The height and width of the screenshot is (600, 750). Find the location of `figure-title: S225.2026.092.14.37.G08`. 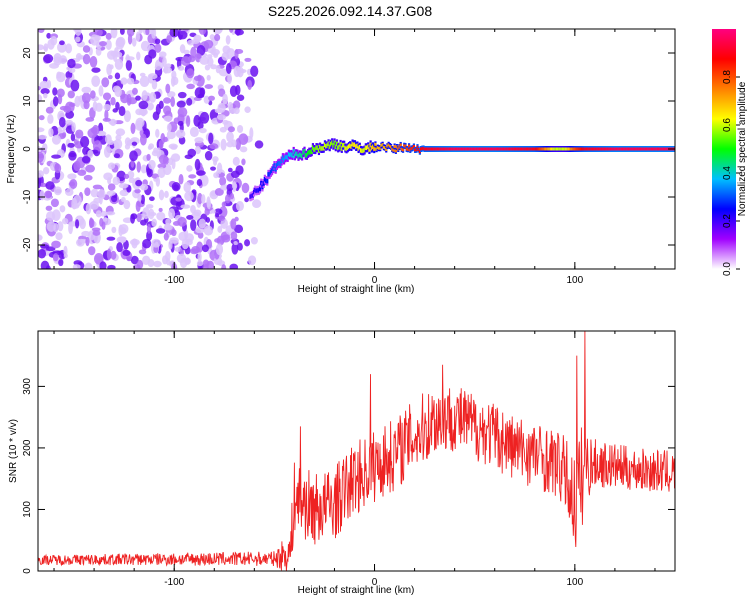

figure-title: S225.2026.092.14.37.G08 is located at coordinates (350, 11).